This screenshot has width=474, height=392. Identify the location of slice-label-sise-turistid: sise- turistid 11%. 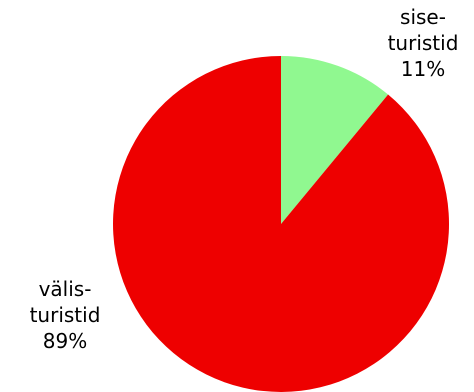
(423, 43).